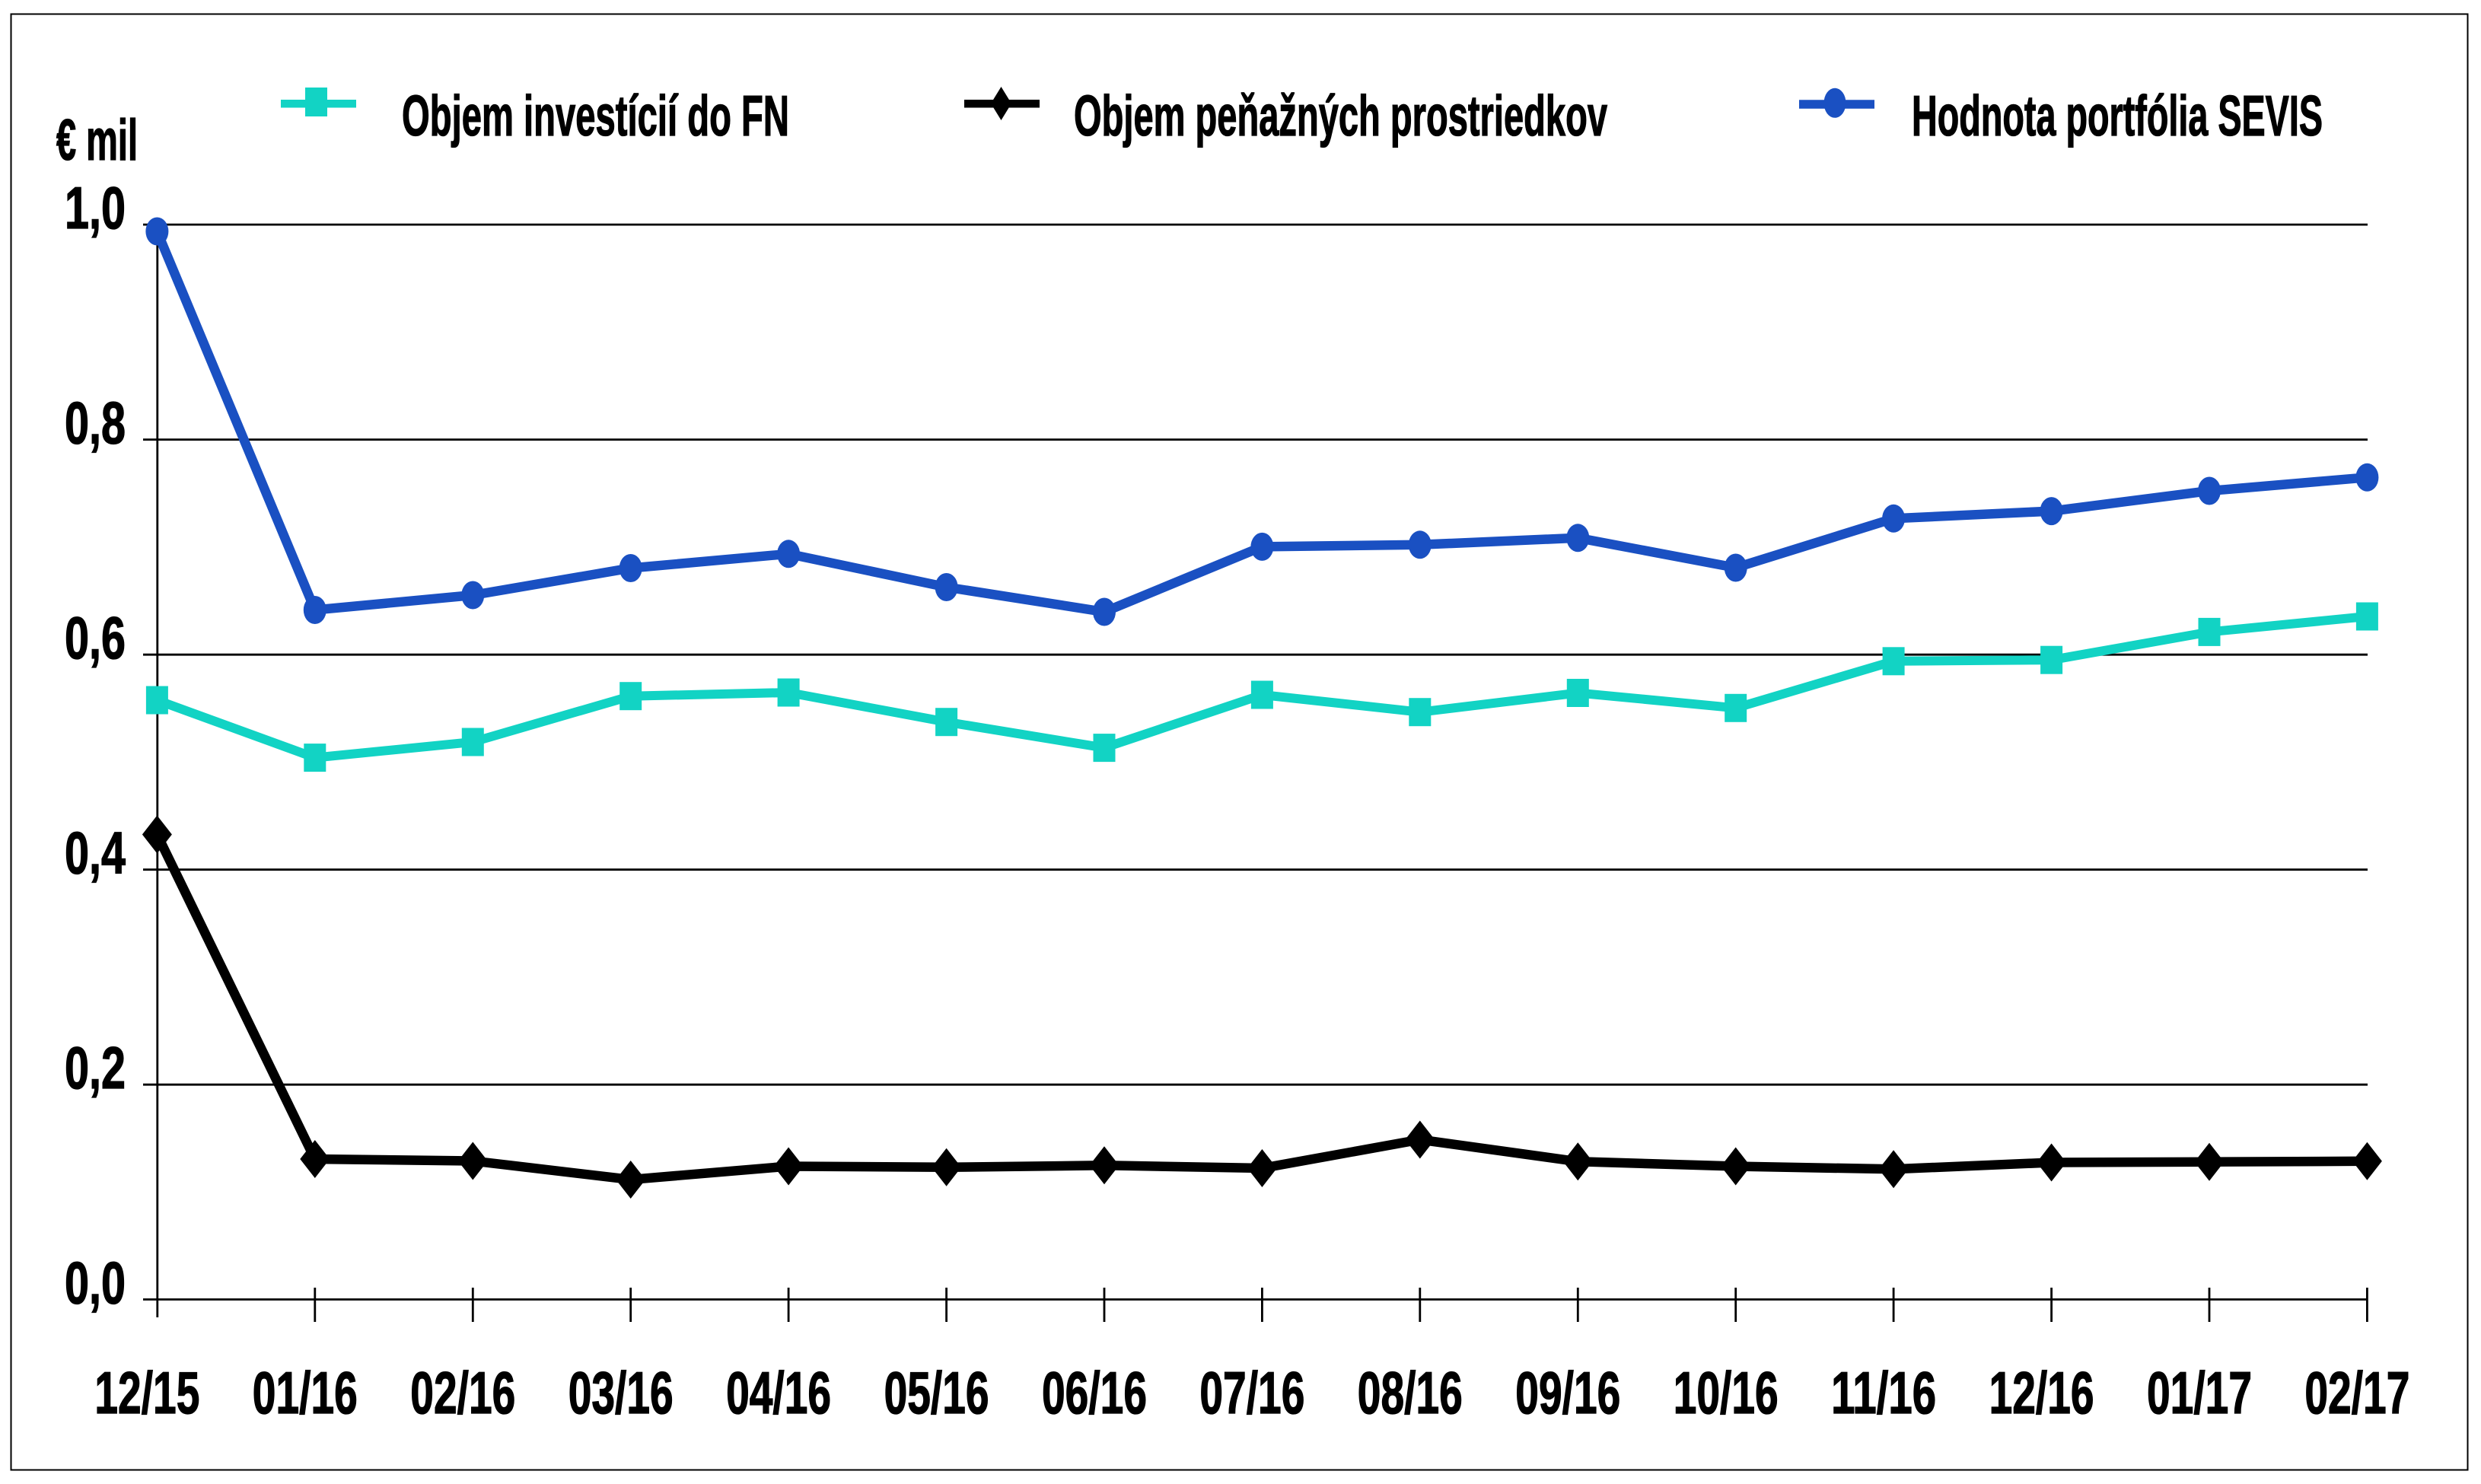 The image size is (2481, 1484). What do you see at coordinates (97, 140) in the screenshot?
I see `svg-text: € mil` at bounding box center [97, 140].